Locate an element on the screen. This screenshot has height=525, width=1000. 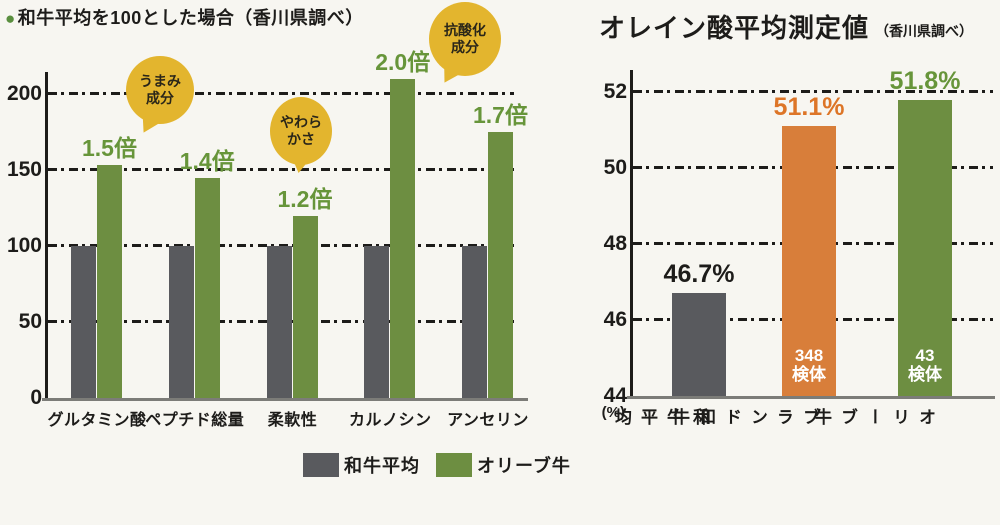
wagyu-average-label: 和牛平均 is located at coordinates (382, 466).